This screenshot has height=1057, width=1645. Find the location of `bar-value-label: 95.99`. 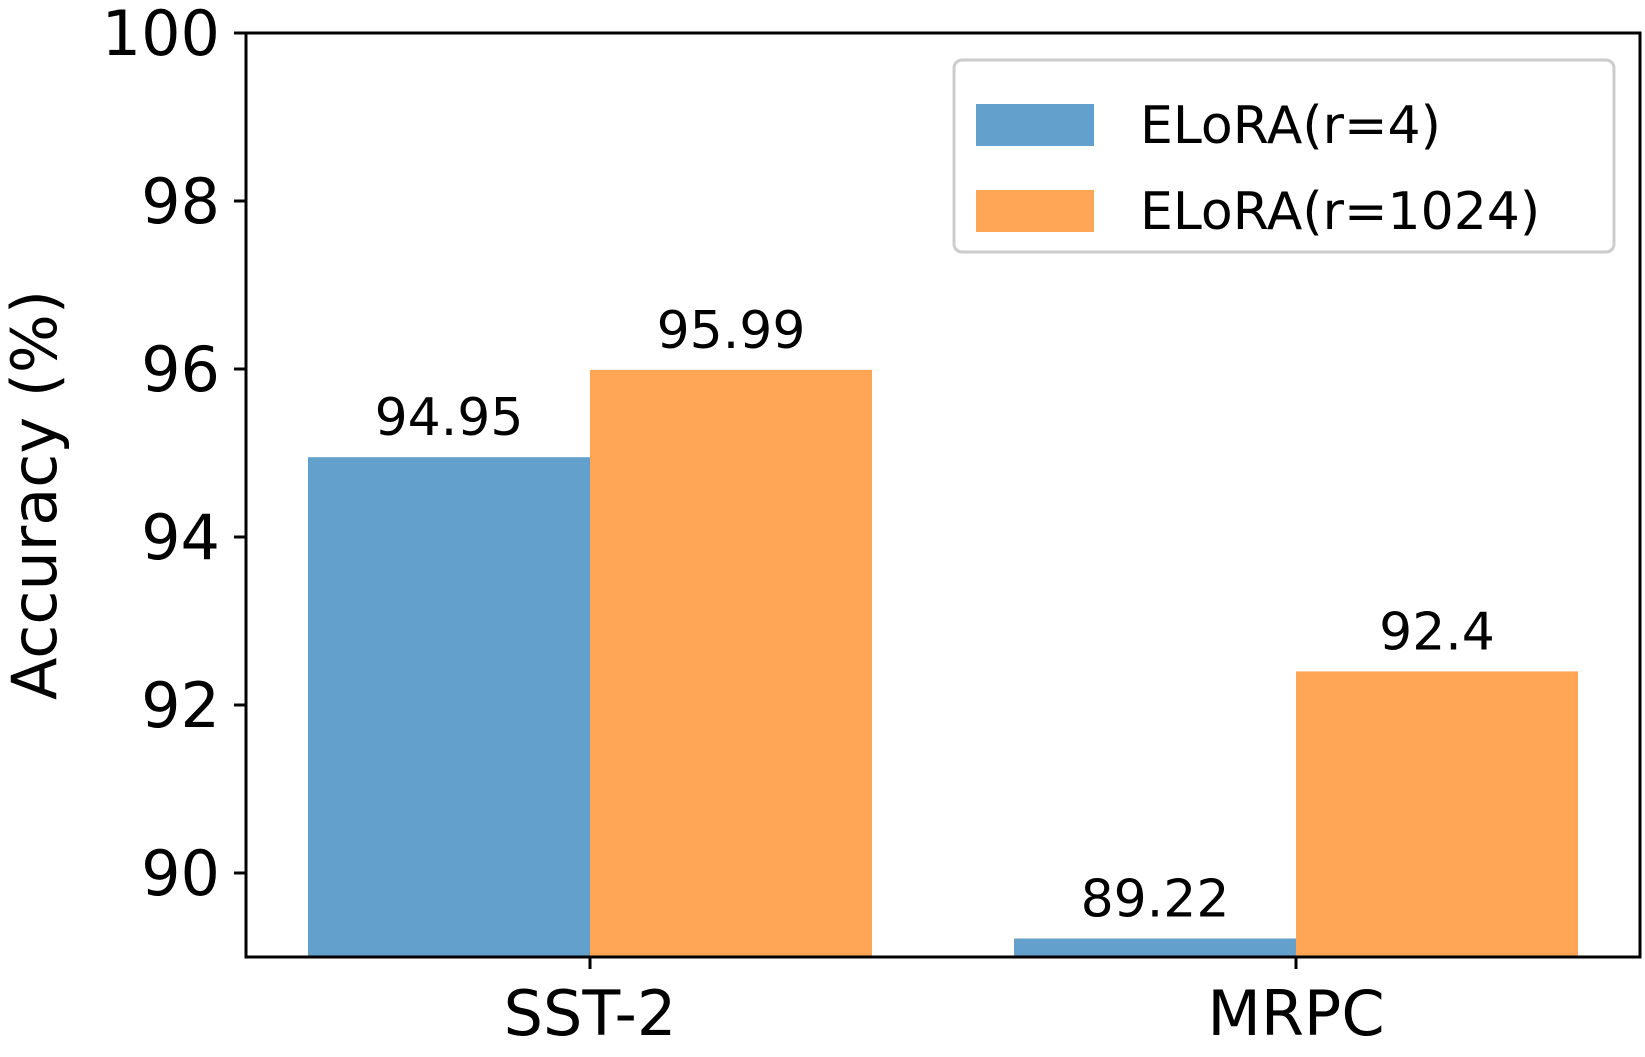

bar-value-label: 95.99 is located at coordinates (731, 331).